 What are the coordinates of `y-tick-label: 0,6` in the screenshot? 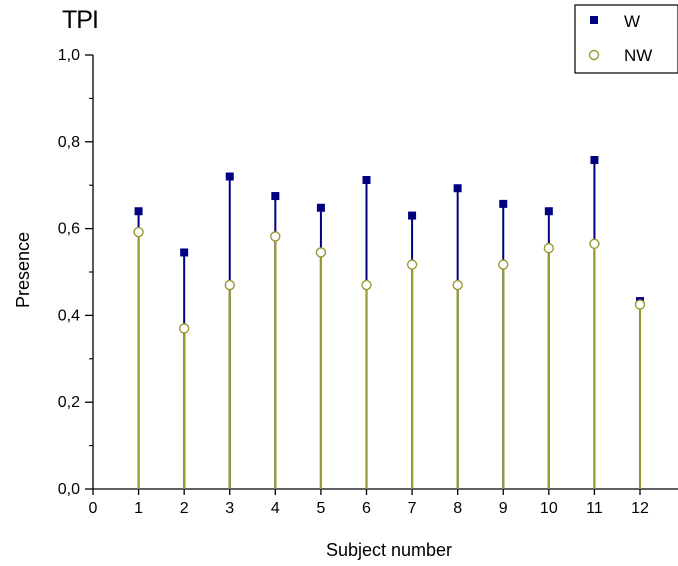 It's located at (69, 229).